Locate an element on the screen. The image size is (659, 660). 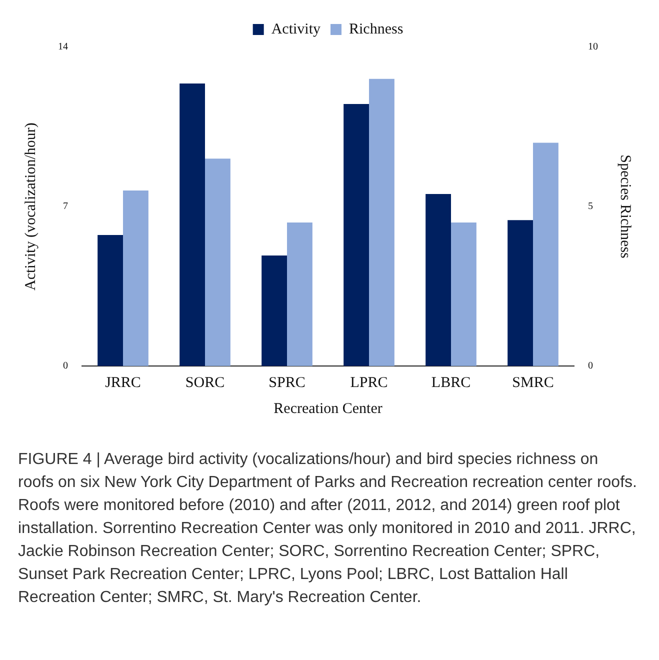
legend-label: Activity is located at coordinates (296, 29).